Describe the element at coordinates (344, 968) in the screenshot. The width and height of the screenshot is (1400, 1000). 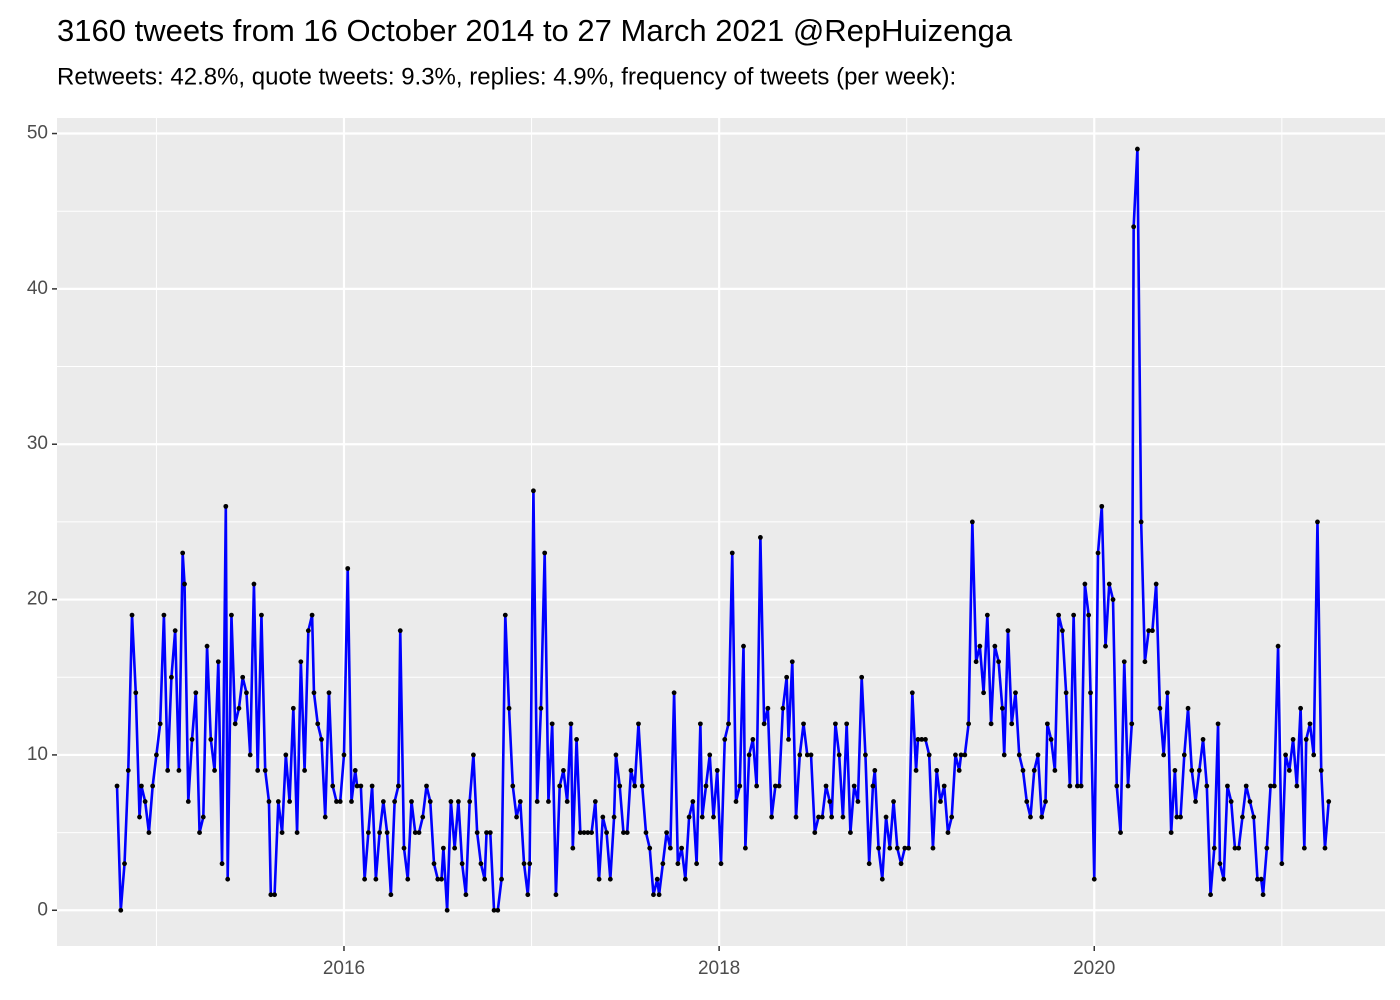
I see `x-tick-label: 2016` at that location.